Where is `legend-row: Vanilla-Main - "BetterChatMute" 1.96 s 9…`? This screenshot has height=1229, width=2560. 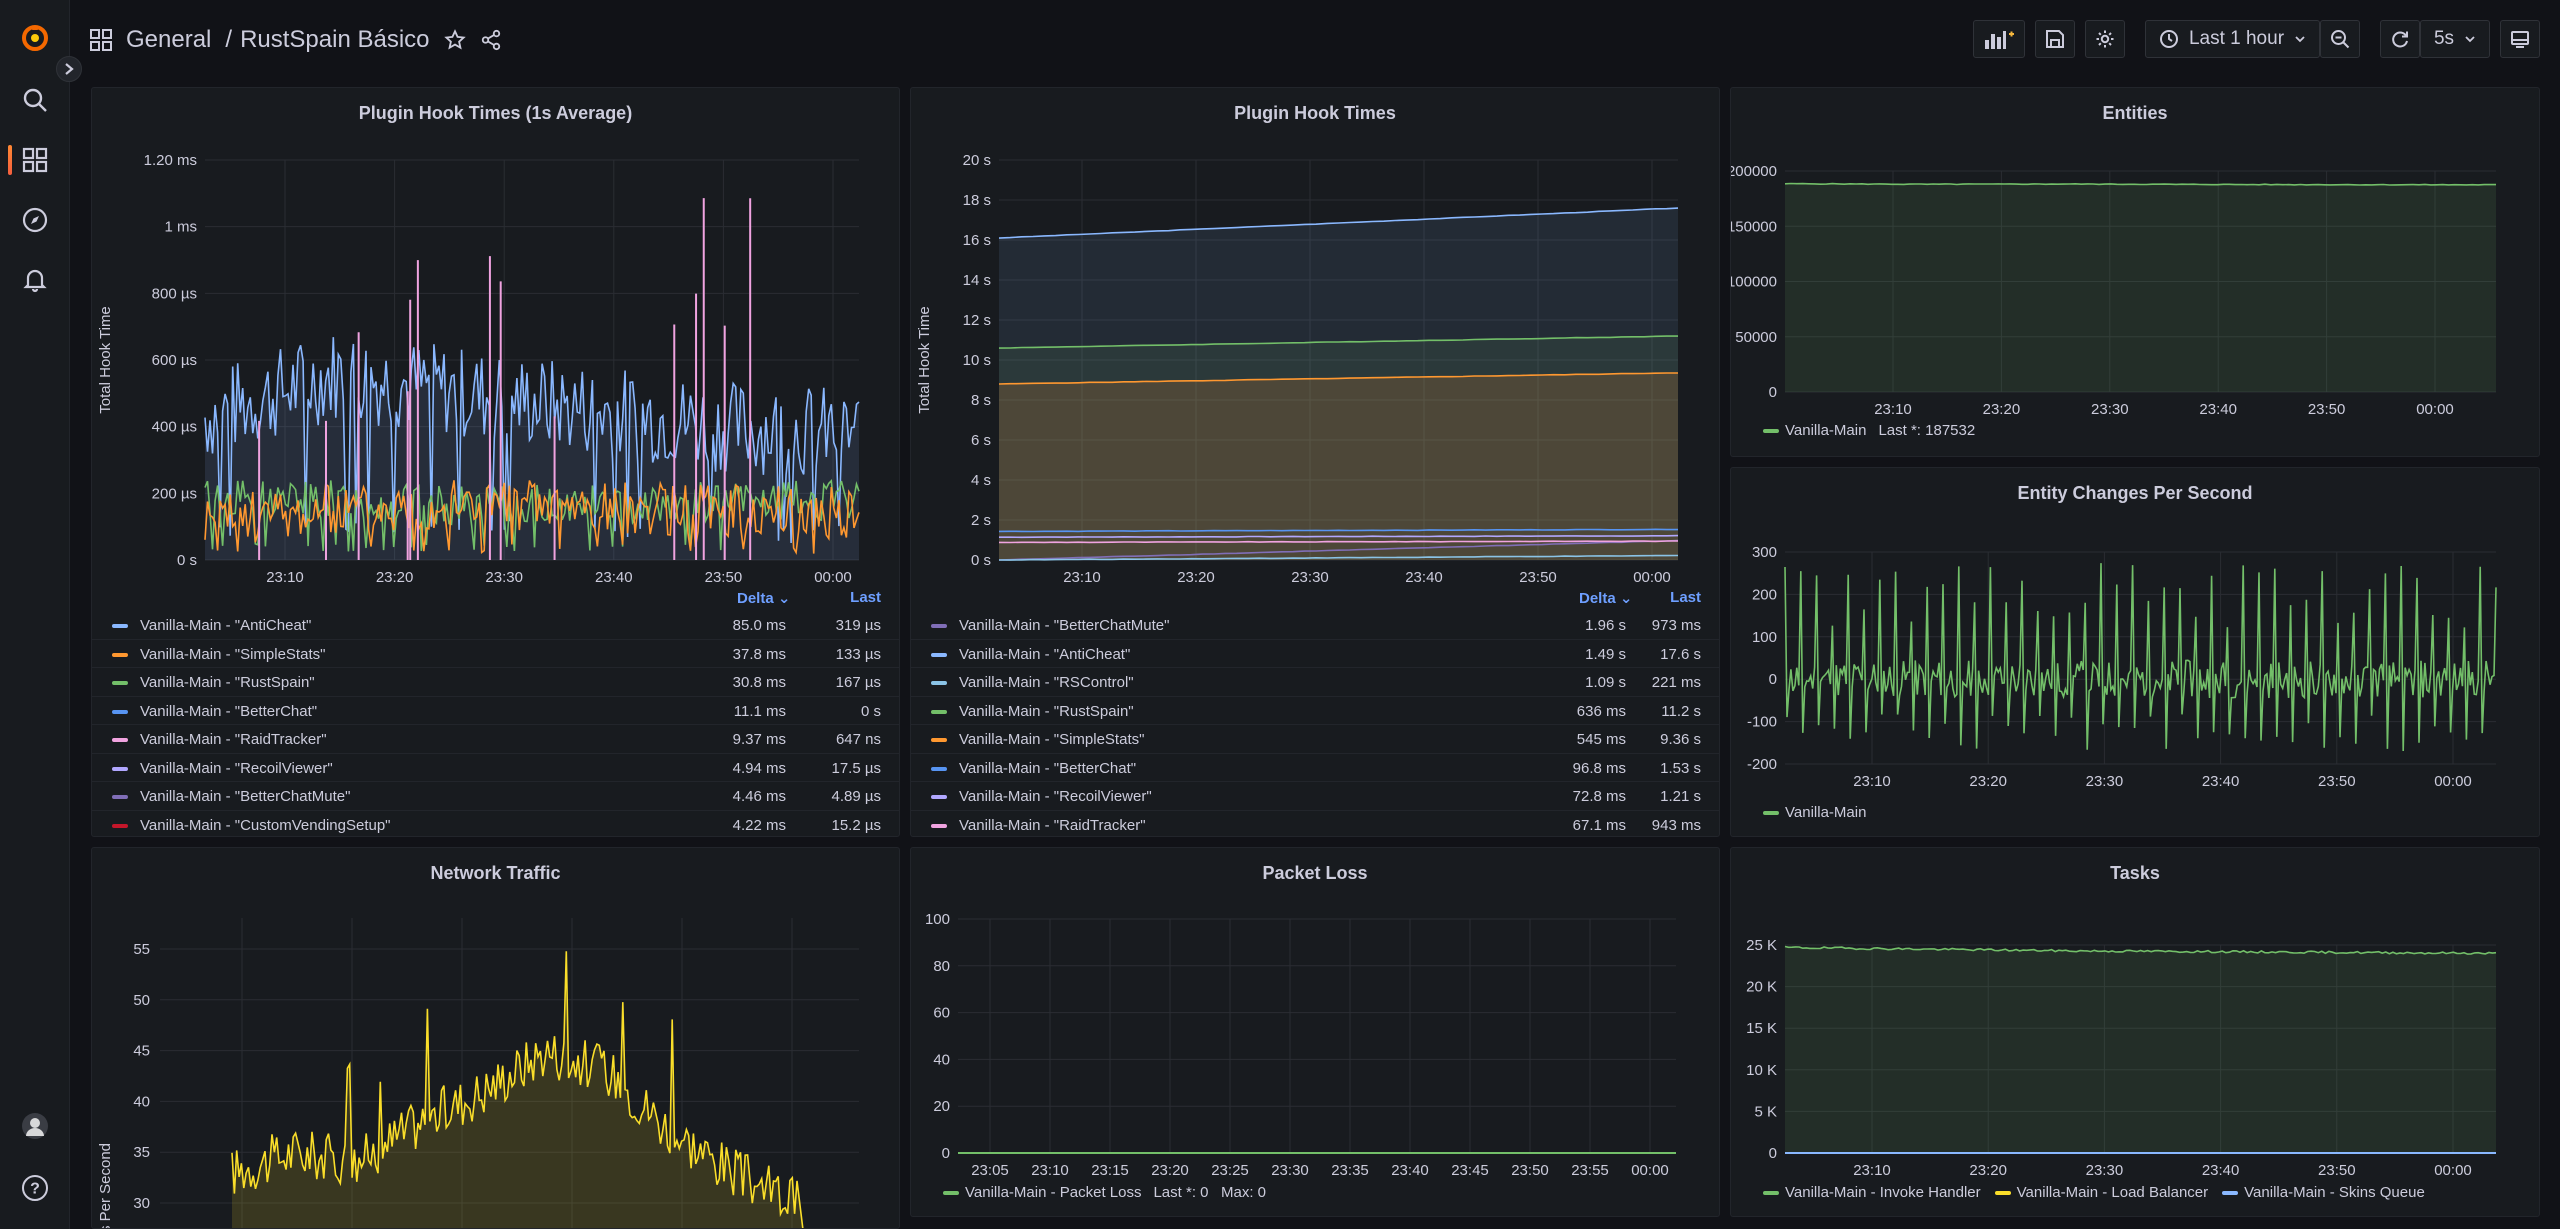 legend-row: Vanilla-Main - "BetterChatMute" 1.96 s 9… is located at coordinates (1315, 625).